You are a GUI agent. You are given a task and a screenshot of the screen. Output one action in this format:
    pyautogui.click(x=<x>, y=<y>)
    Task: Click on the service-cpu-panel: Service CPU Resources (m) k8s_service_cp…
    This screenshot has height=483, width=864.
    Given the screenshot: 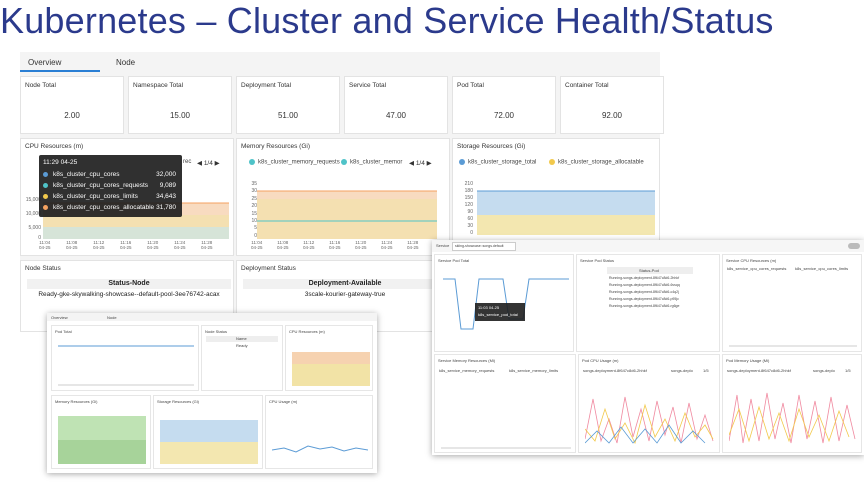 What is the action you would take?
    pyautogui.click(x=792, y=303)
    